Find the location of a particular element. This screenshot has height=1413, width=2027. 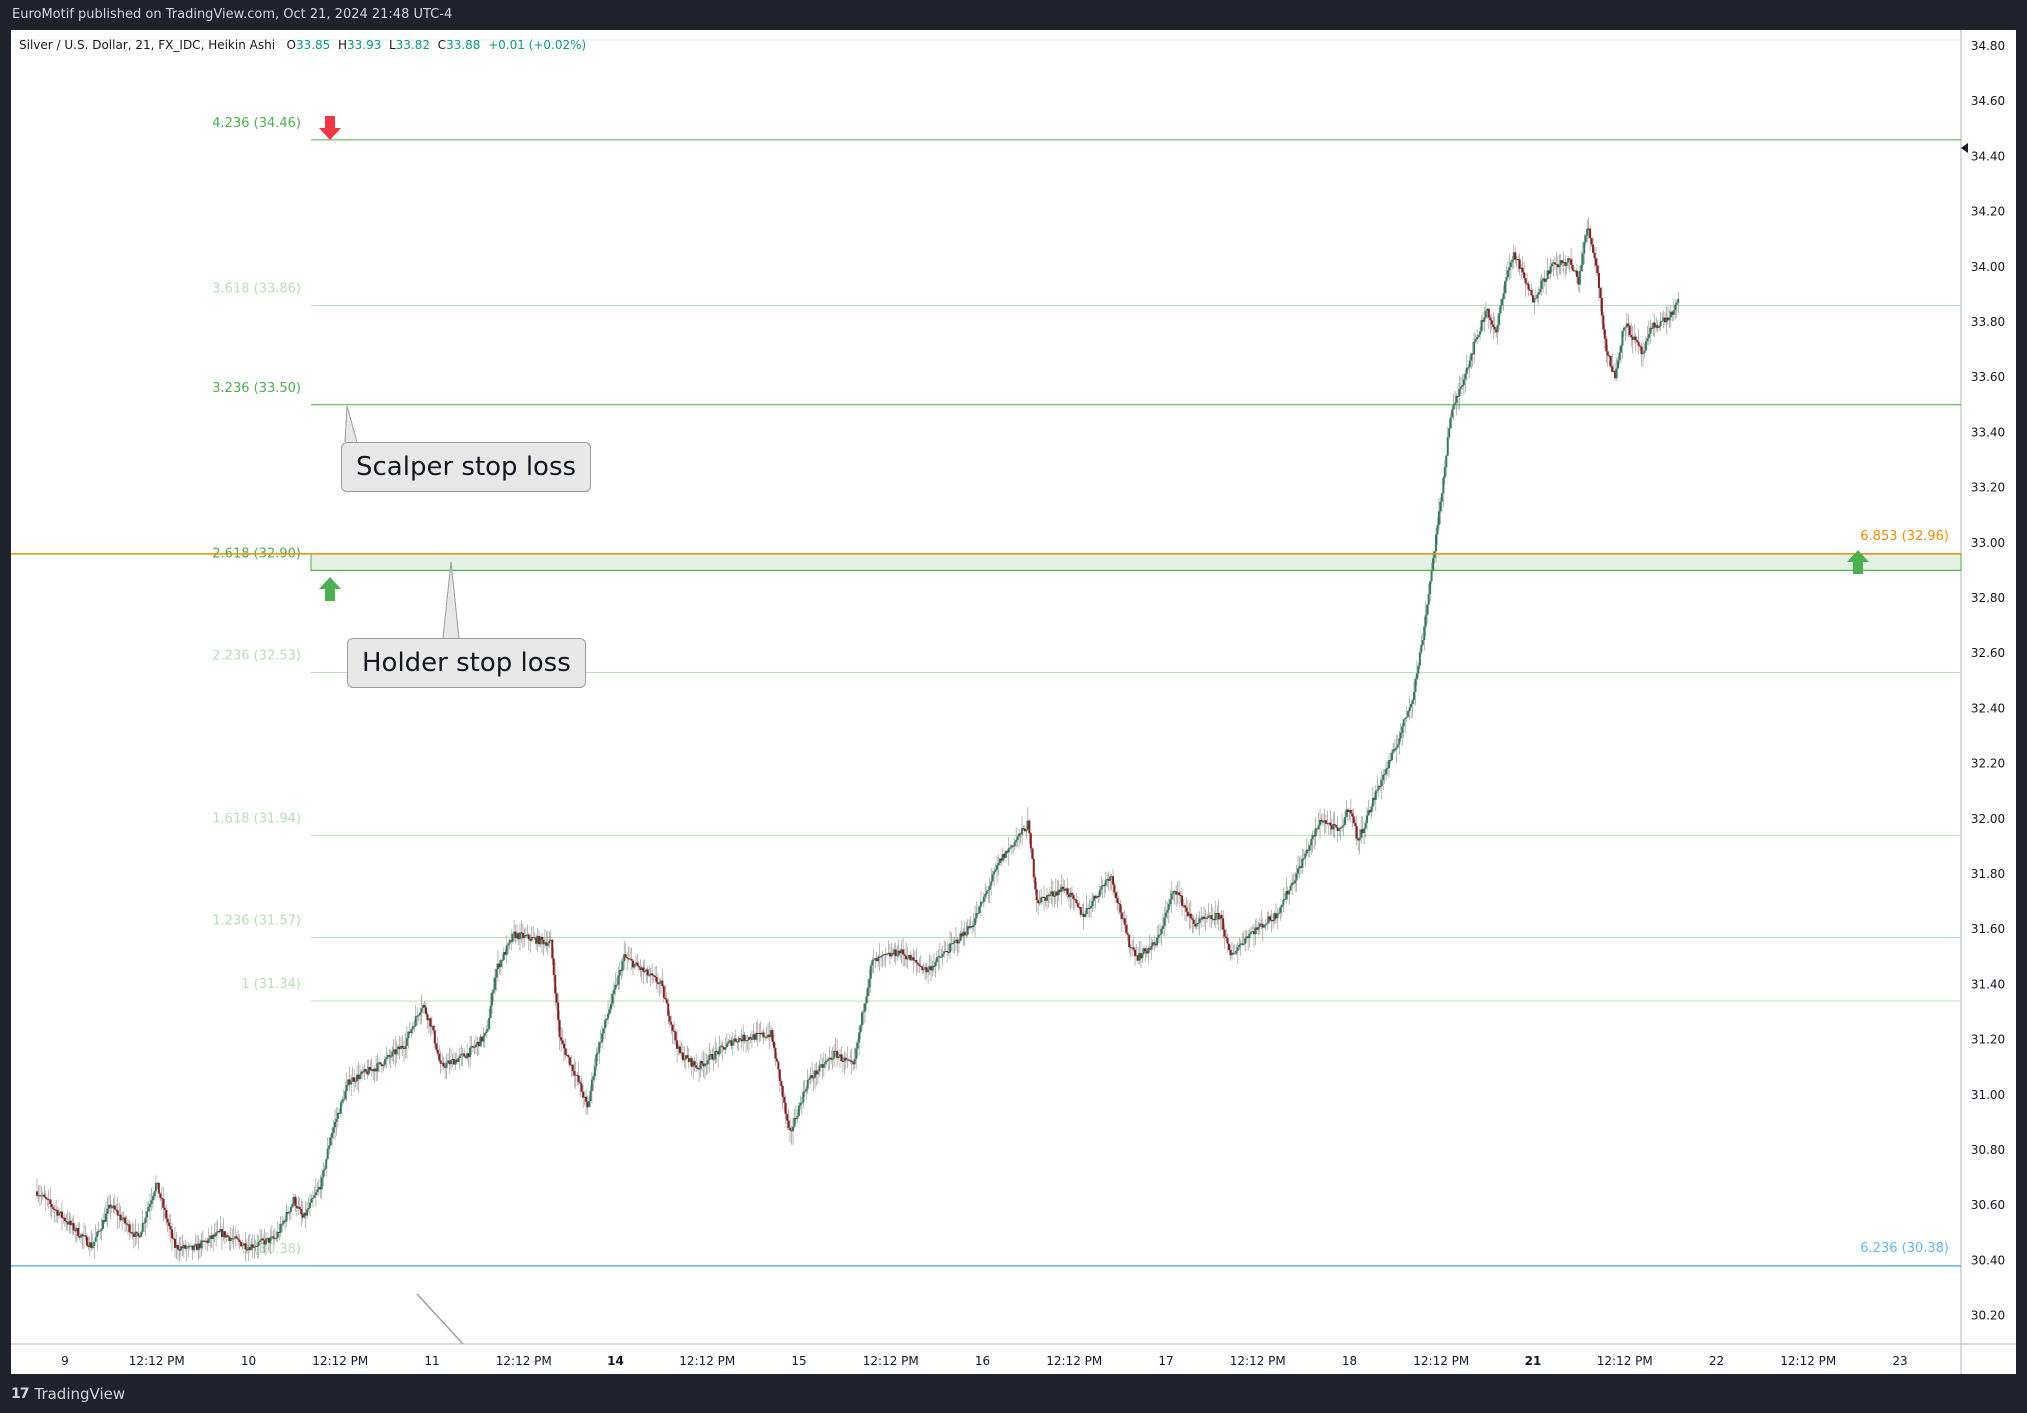

time-axis-tick: 18 is located at coordinates (1349, 1361).